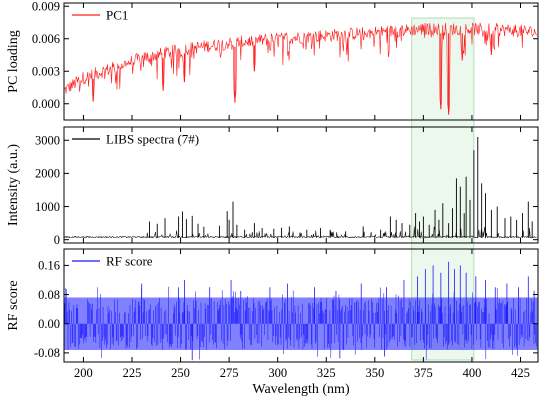 The height and width of the screenshot is (418, 550). Describe the element at coordinates (46, 39) in the screenshot. I see `pc-loading-ytick-label-2: 0.006` at that location.